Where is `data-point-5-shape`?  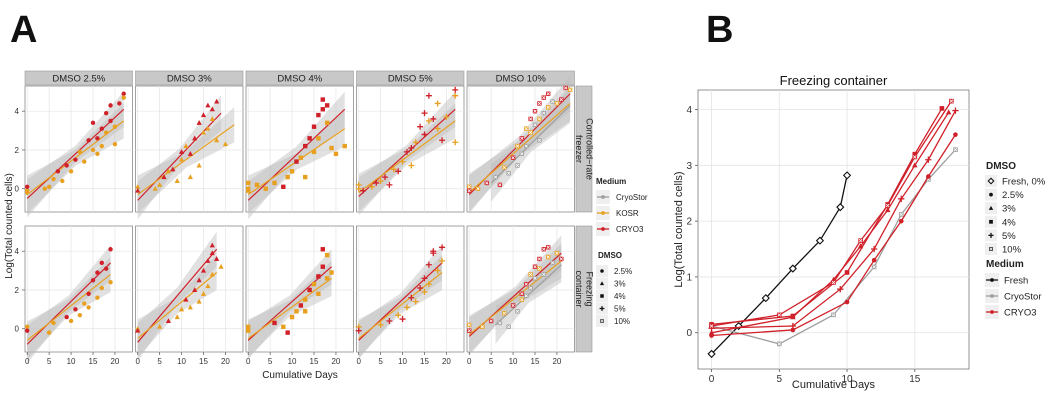
data-point-5-shape is located at coordinates (168, 171).